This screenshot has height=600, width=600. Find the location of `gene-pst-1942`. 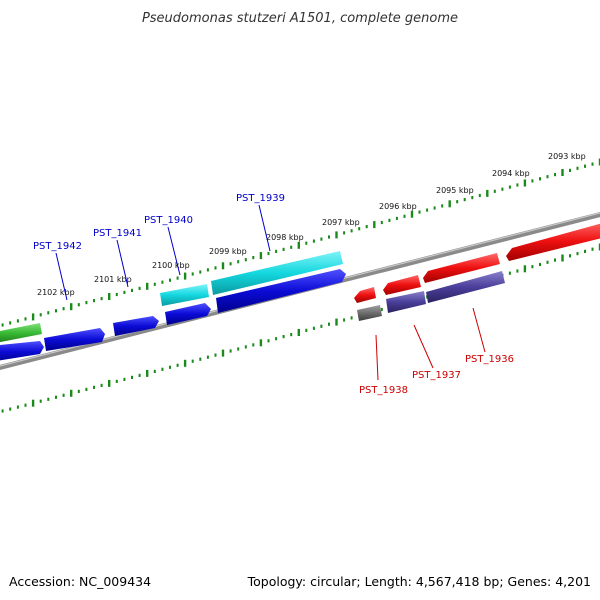

gene-pst-1942 is located at coordinates (52, 342).